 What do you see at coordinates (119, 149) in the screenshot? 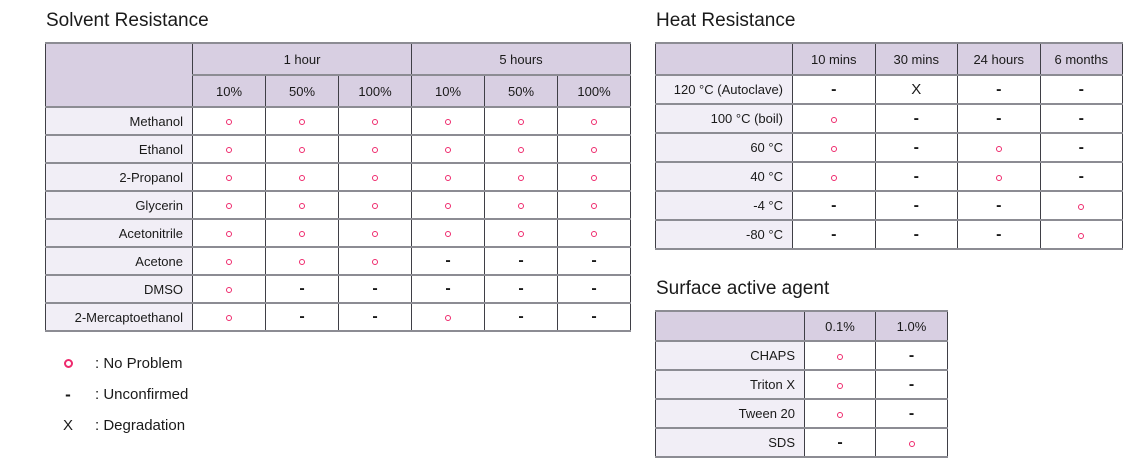
I see `row-label: Ethanol` at bounding box center [119, 149].